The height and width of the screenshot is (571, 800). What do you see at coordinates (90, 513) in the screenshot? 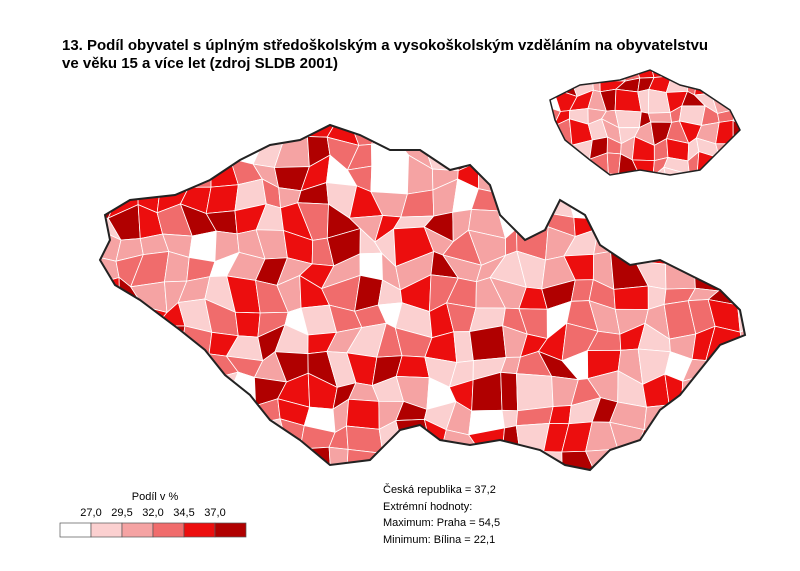
I see `legend-label: 27,0` at bounding box center [90, 513].